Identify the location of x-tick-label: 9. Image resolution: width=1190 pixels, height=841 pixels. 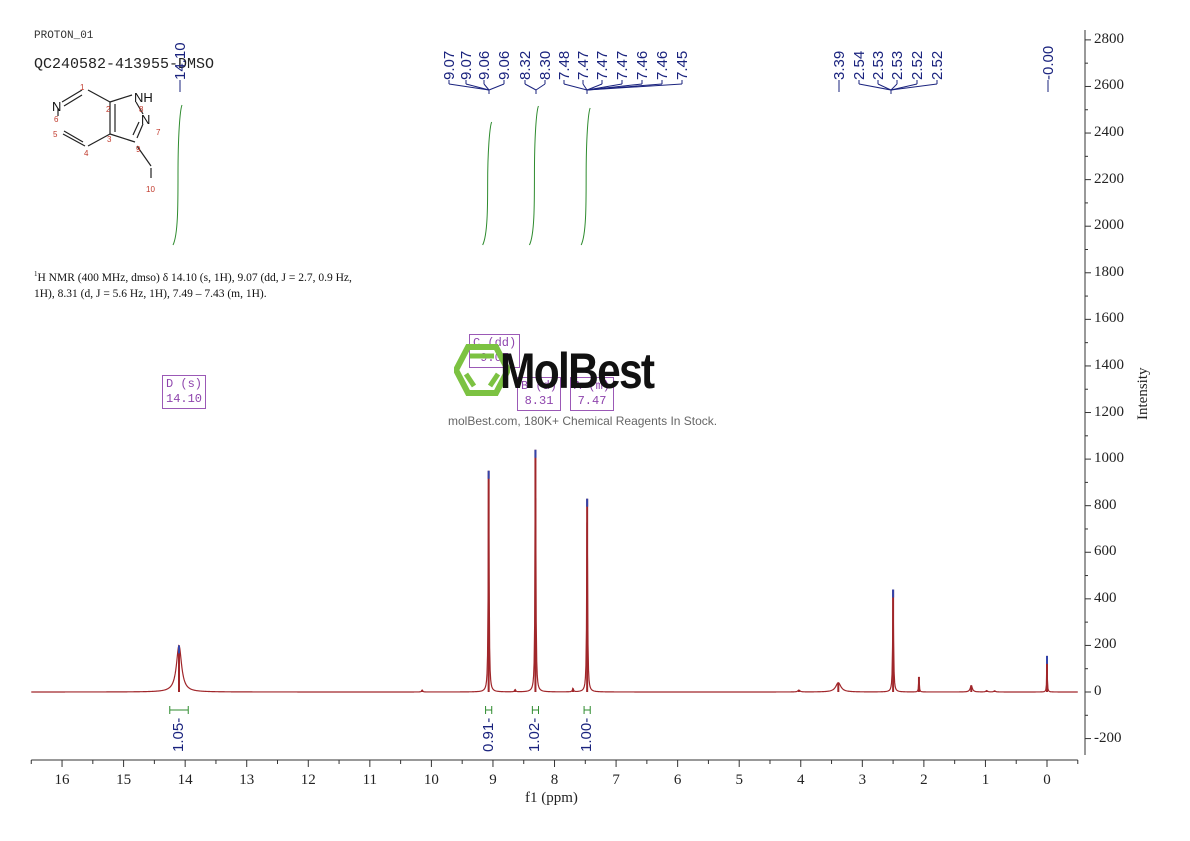
(493, 780).